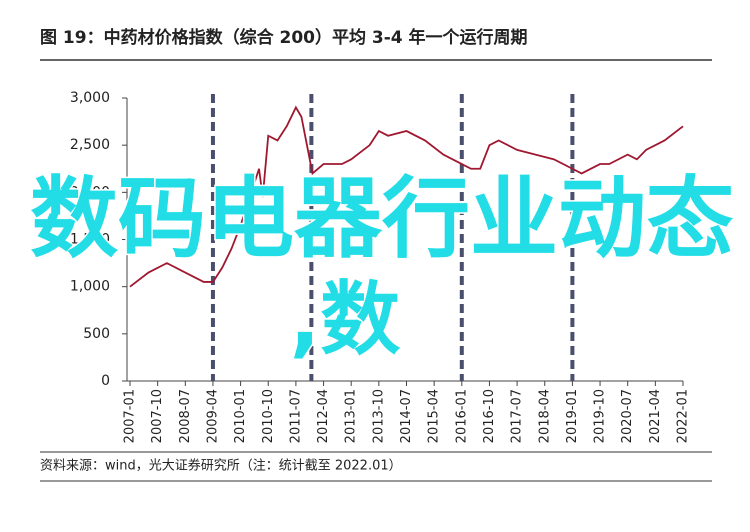 Image resolution: width=750 pixels, height=532 pixels. I want to click on x-tick-label: 2013-01, so click(351, 416).